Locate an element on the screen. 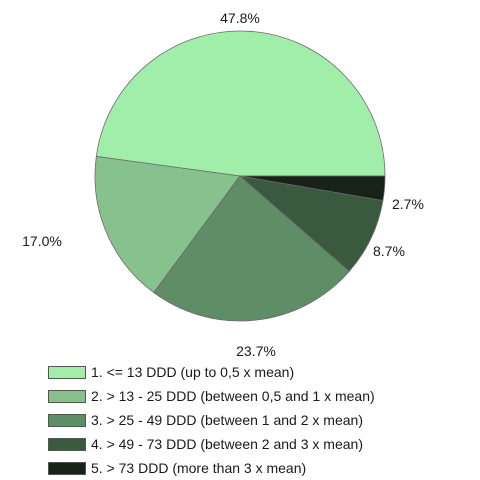  legend-label-1: 1. <= 13 DDD (up to 0,5 x mean) is located at coordinates (193, 372).